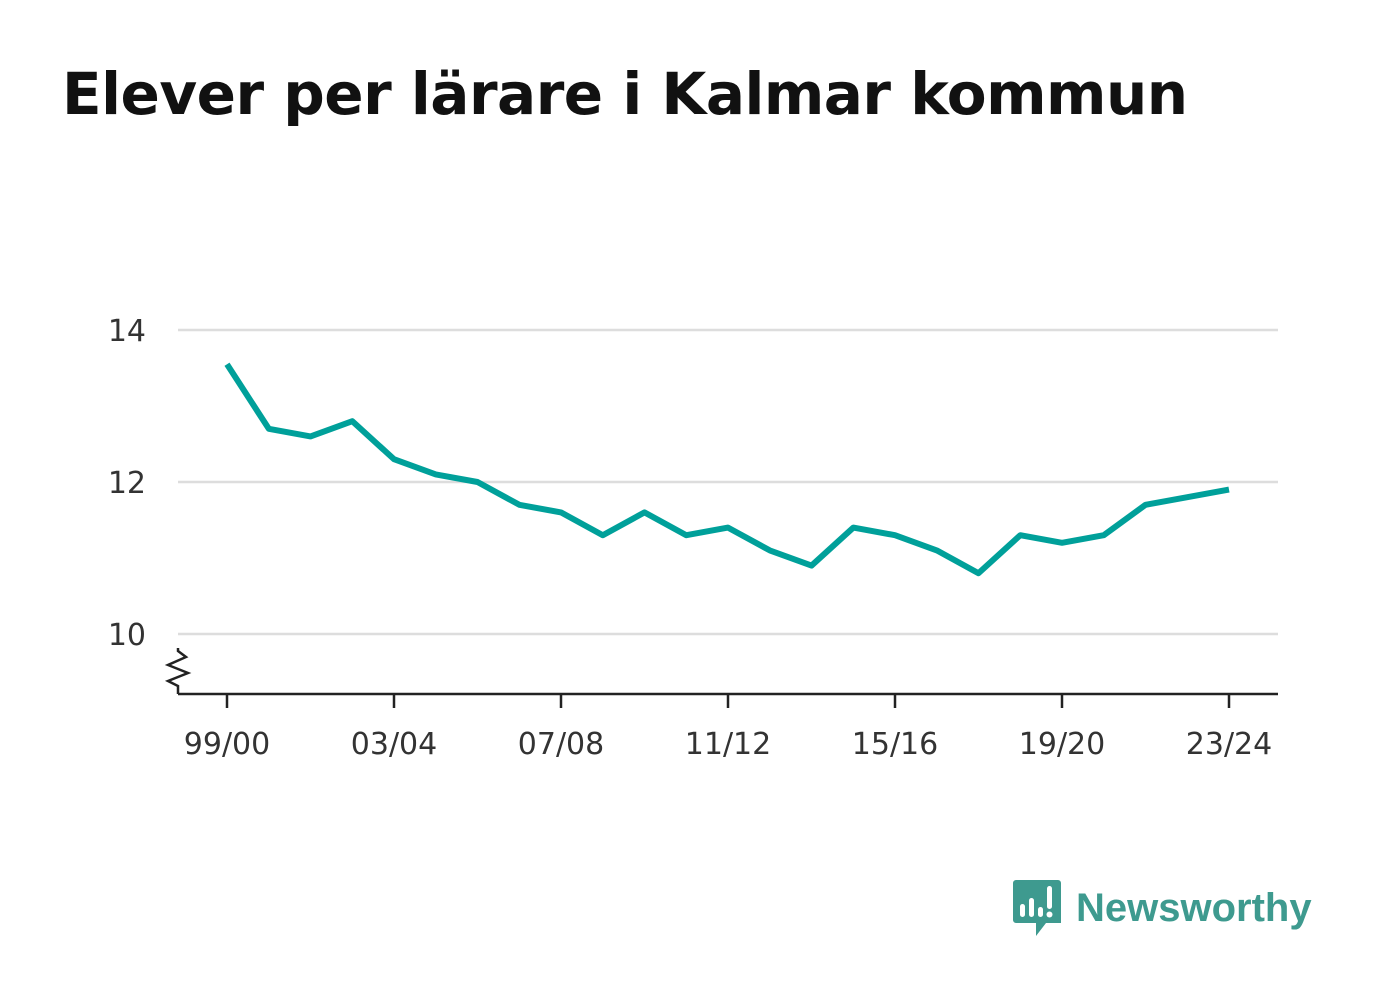  I want to click on x-tick-label: 15/16, so click(895, 744).